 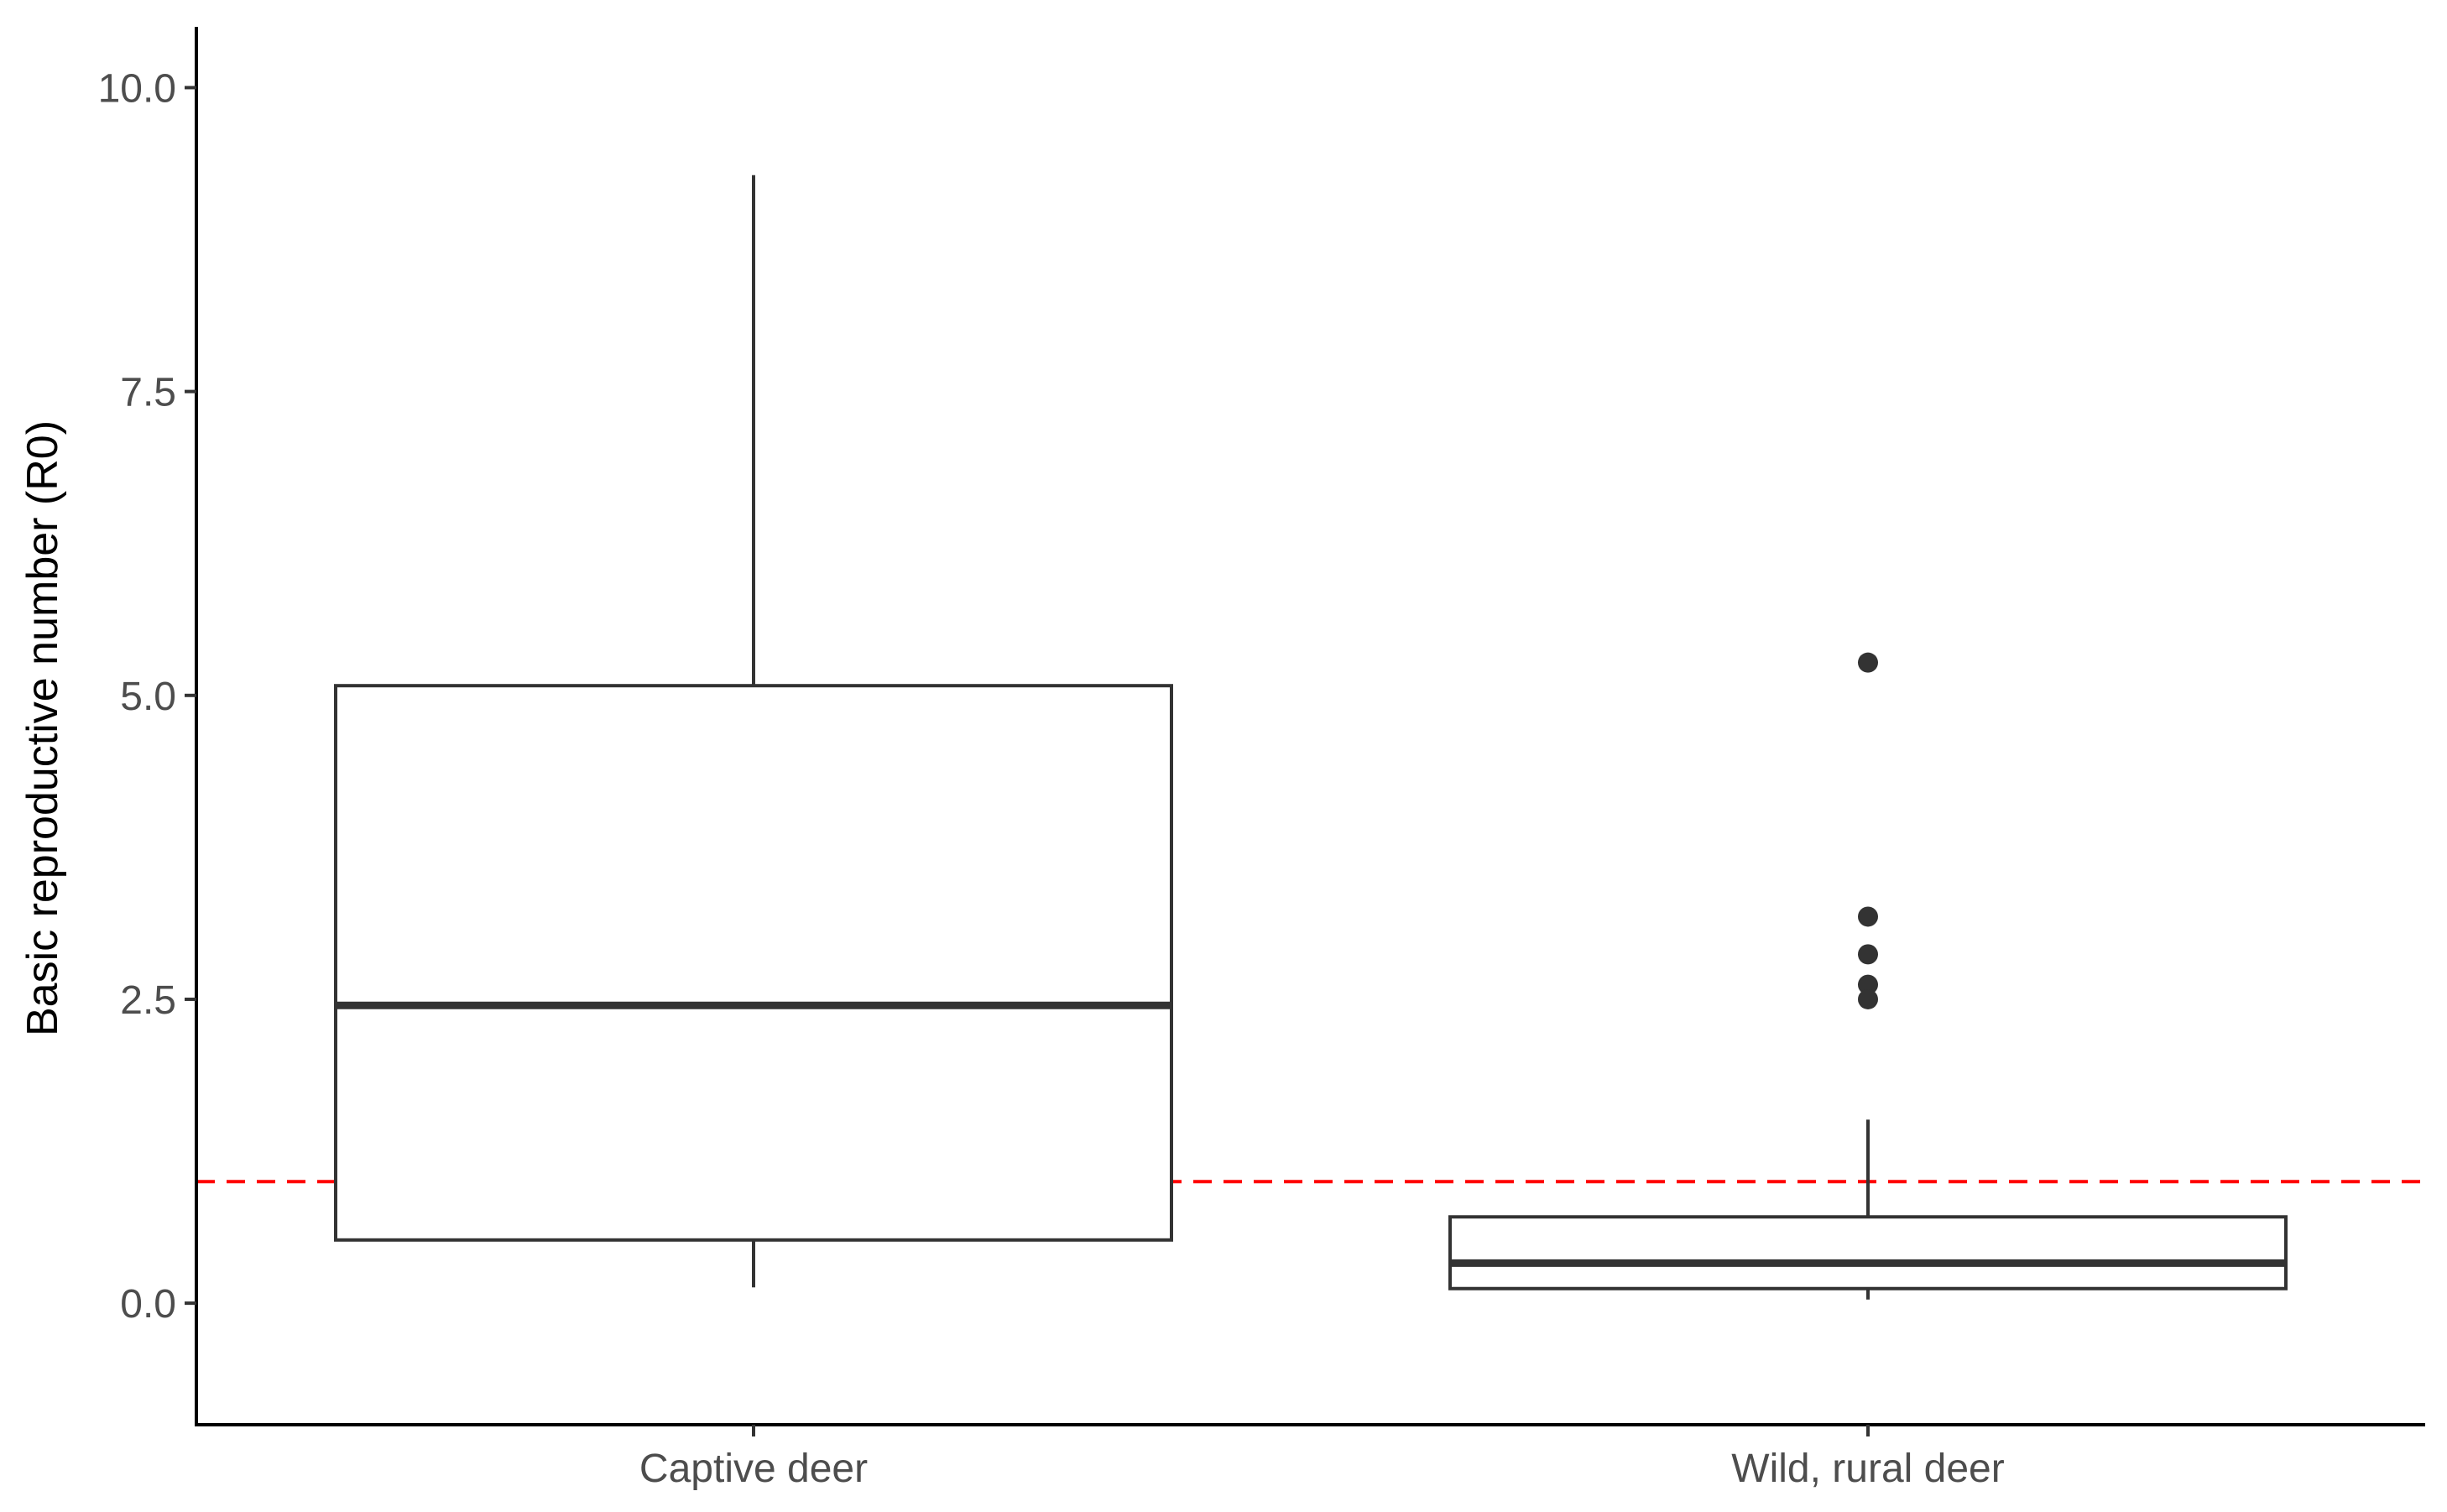 I want to click on y-tick-label: 2.5, so click(x=148, y=1001).